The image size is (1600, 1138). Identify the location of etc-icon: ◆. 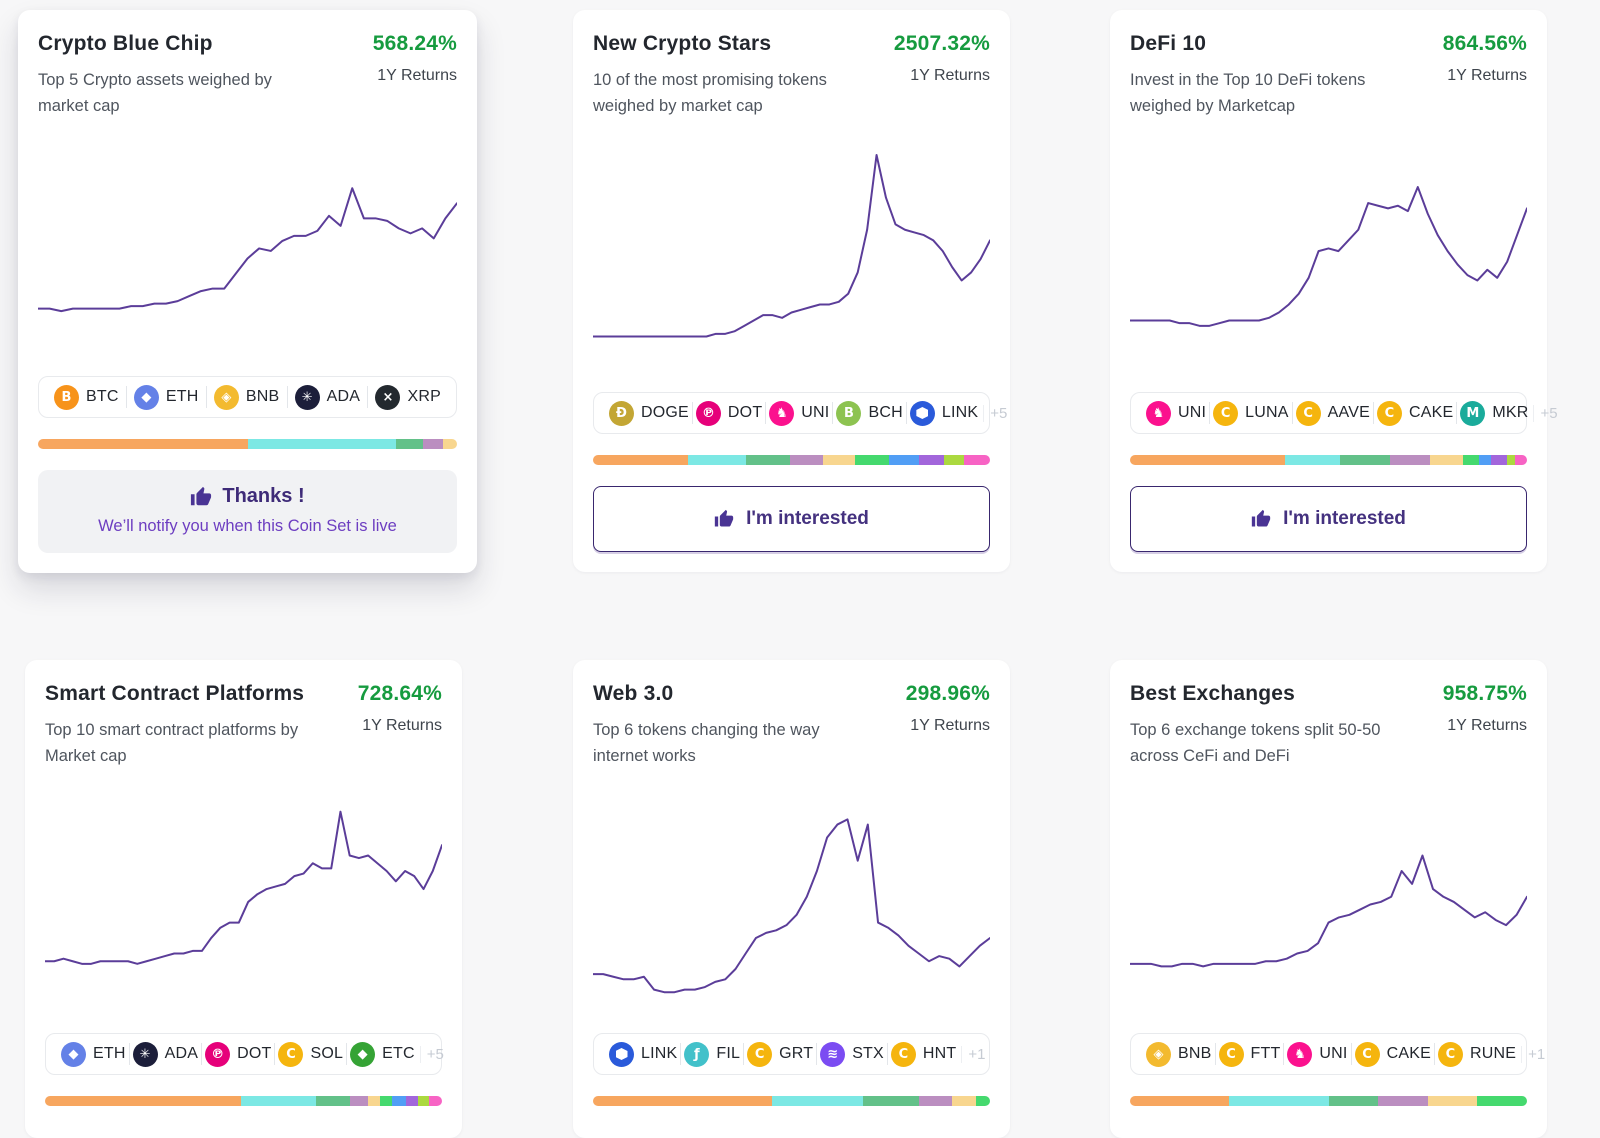
(363, 1054).